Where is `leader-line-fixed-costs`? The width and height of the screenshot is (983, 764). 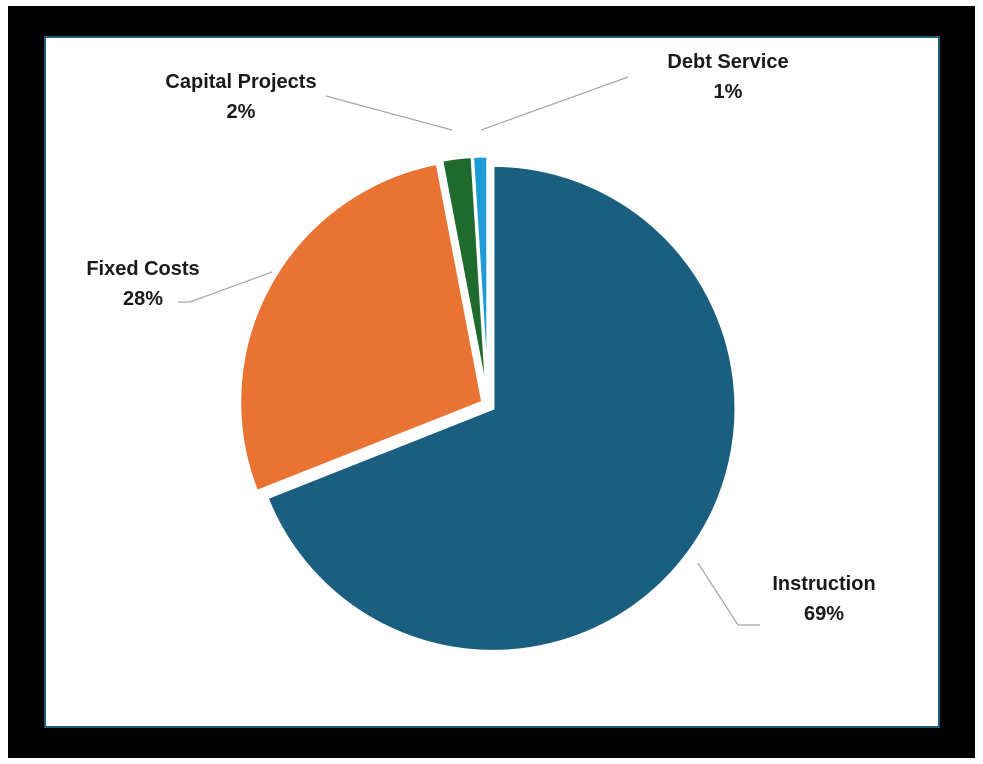 leader-line-fixed-costs is located at coordinates (225, 287).